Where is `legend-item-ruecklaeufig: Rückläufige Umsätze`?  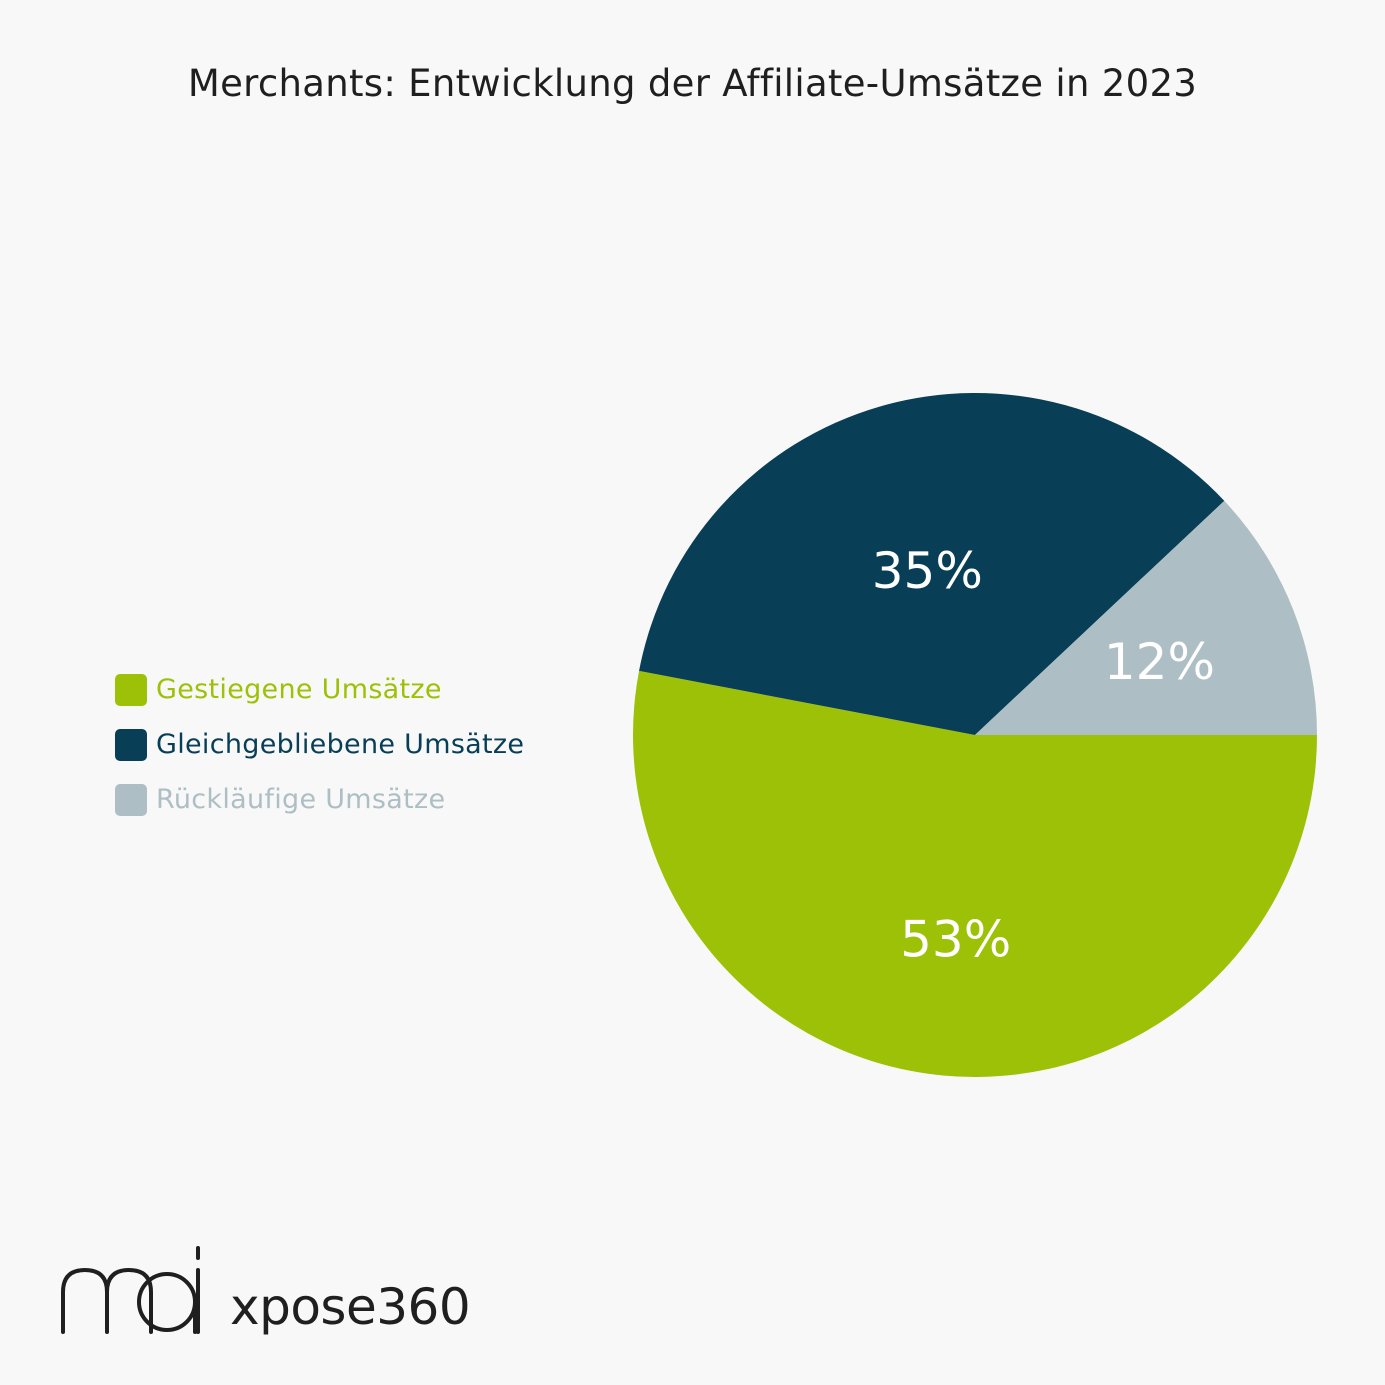
legend-item-ruecklaeufig: Rückläufige Umsätze is located at coordinates (319, 799).